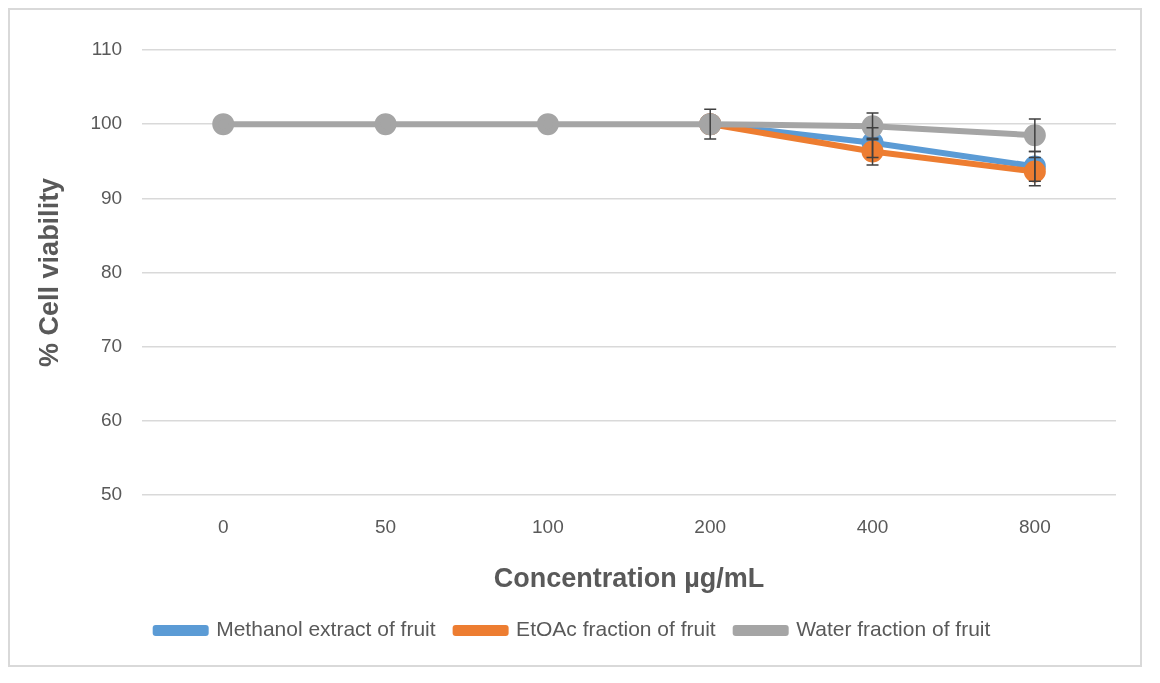  What do you see at coordinates (111, 271) in the screenshot?
I see `y-tick-label: 80` at bounding box center [111, 271].